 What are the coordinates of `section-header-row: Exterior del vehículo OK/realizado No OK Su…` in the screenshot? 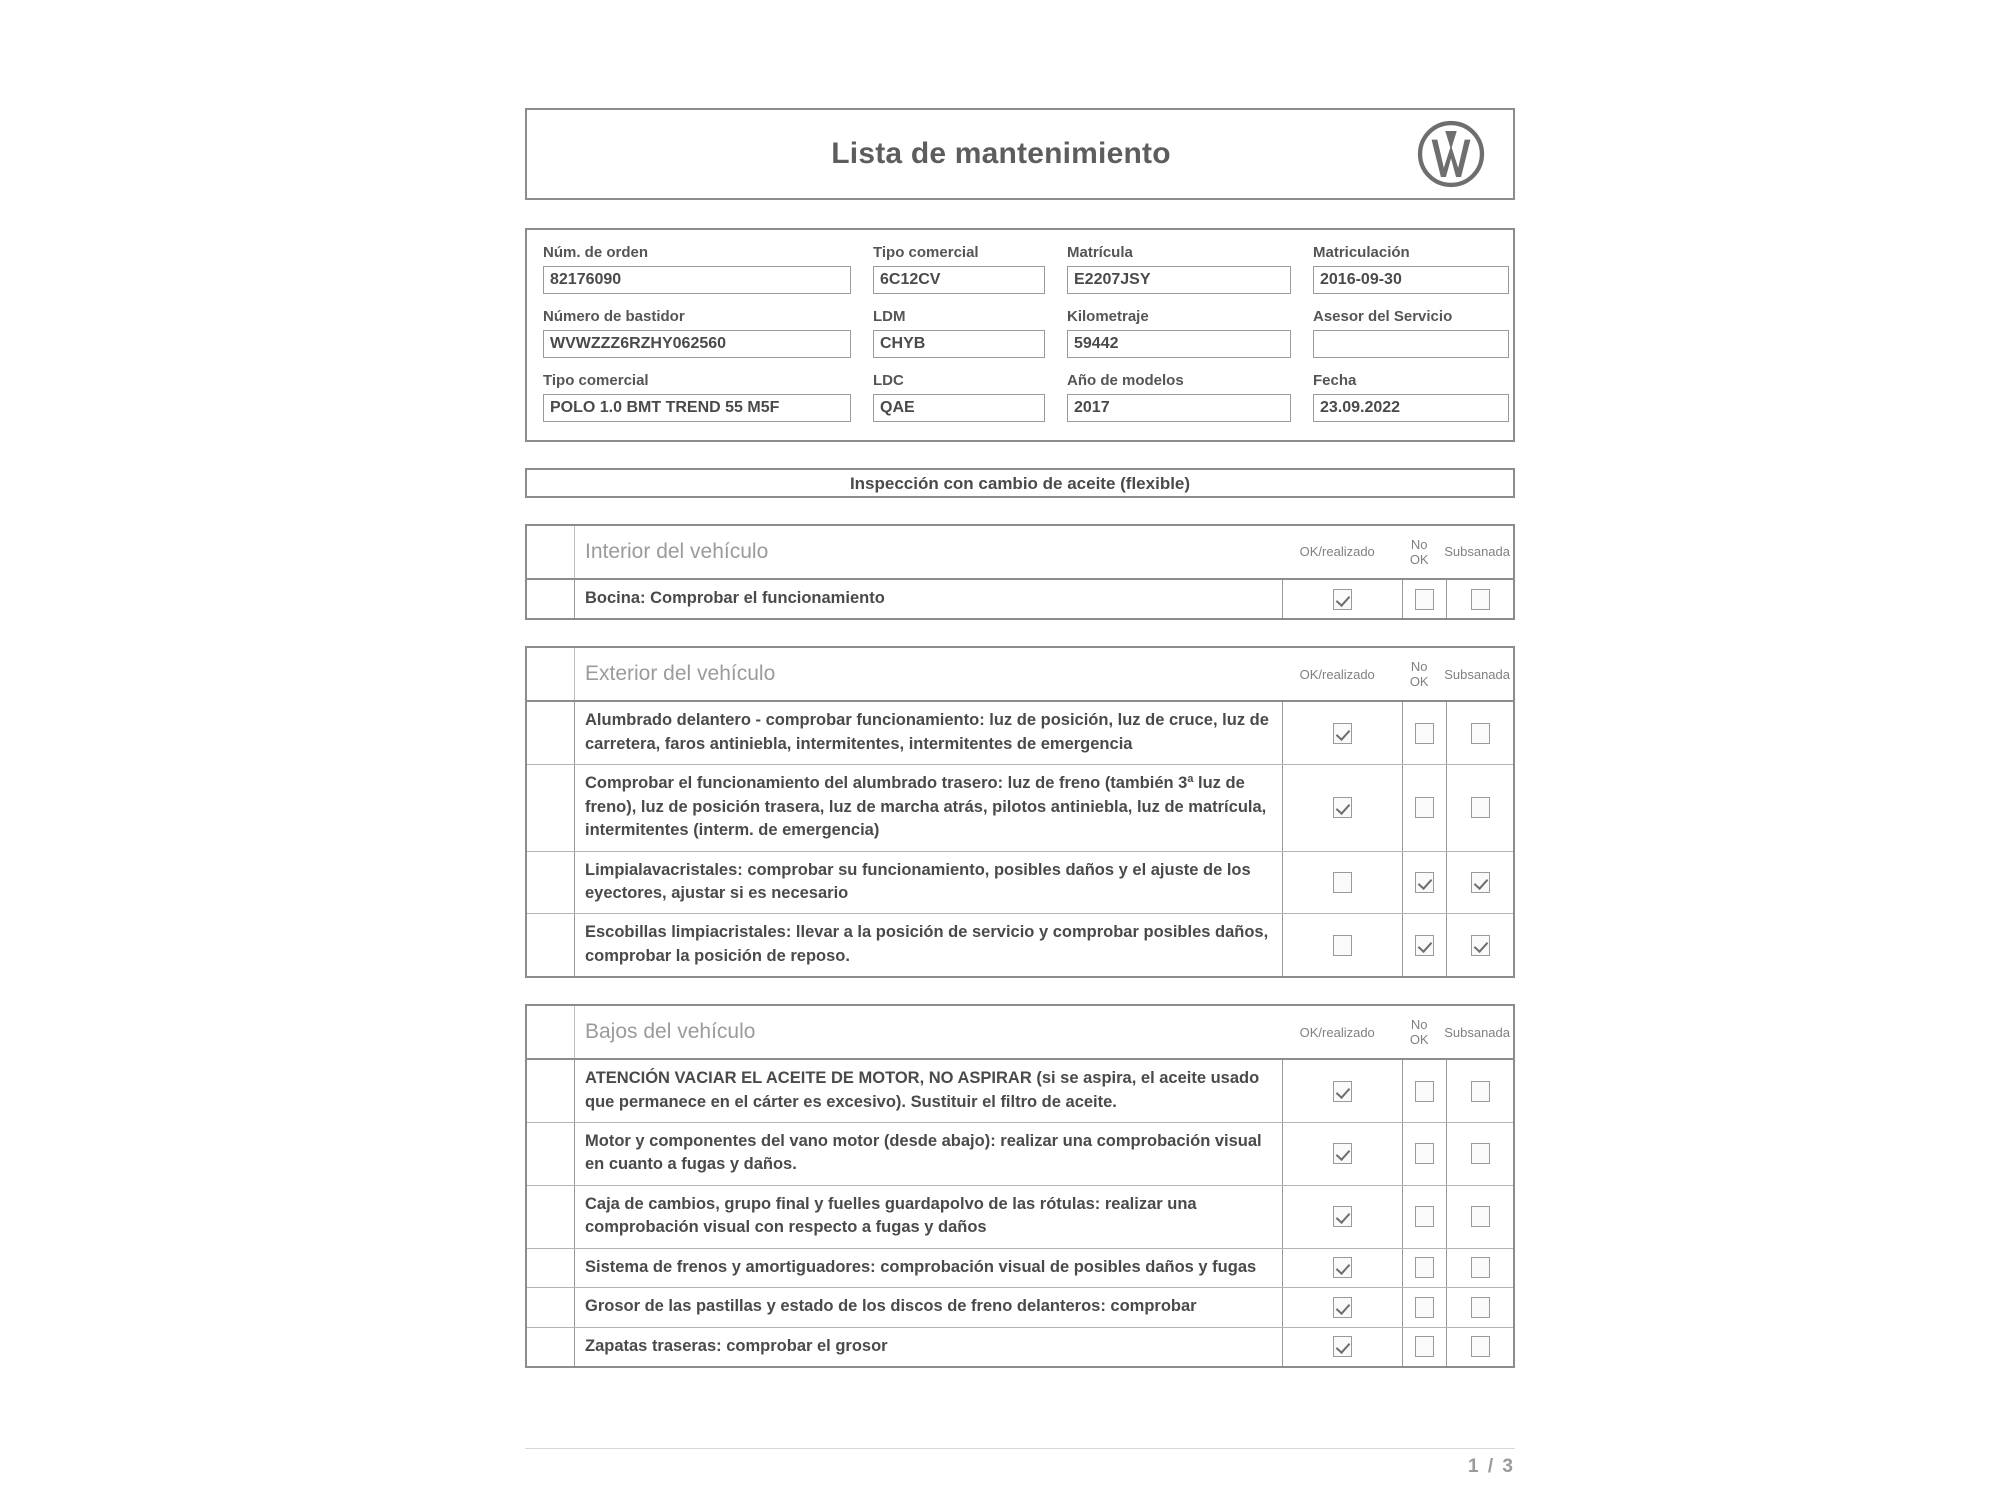 It's located at (1020, 675).